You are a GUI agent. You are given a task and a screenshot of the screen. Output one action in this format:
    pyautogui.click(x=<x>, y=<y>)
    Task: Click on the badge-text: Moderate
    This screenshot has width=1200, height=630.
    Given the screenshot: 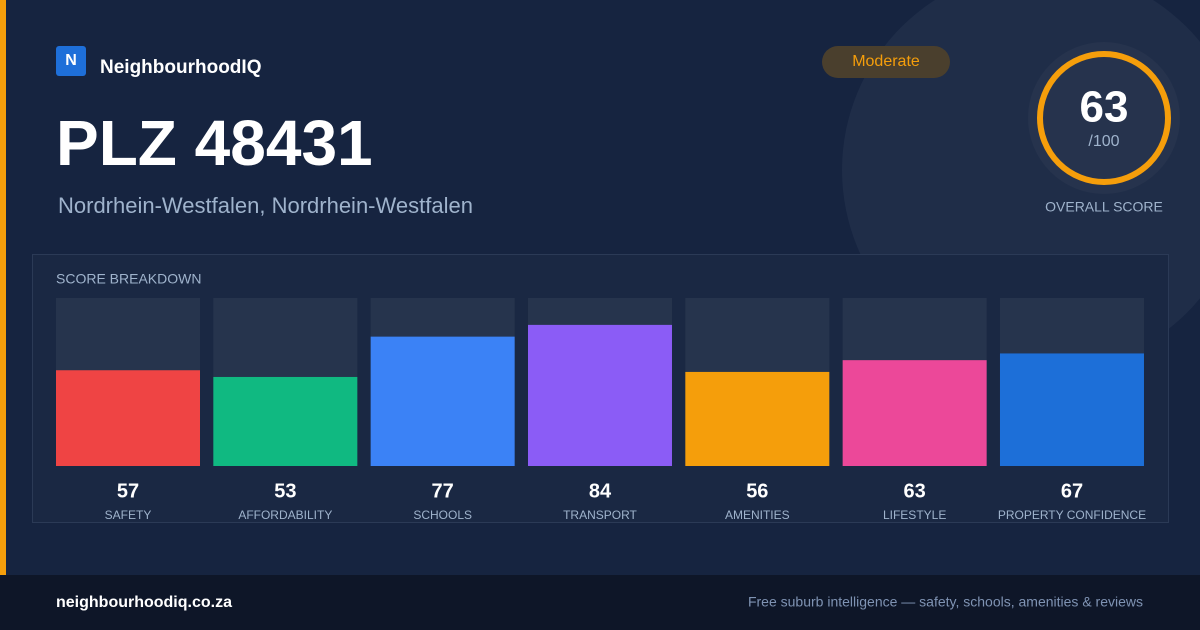 What is the action you would take?
    pyautogui.click(x=886, y=61)
    